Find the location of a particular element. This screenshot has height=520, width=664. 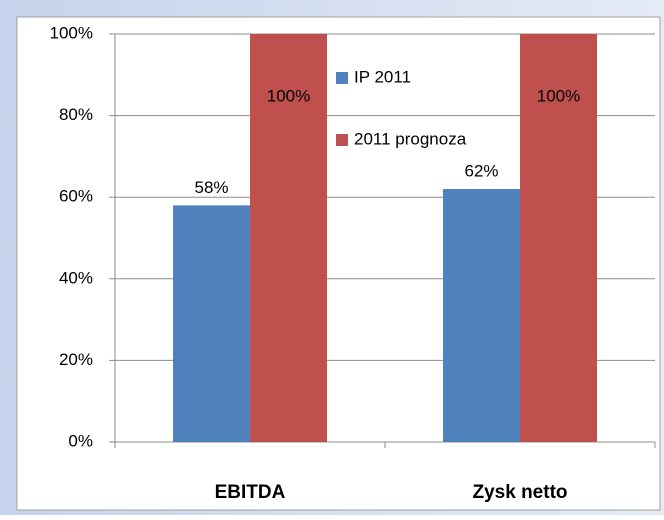

data-label: 62% is located at coordinates (481, 171).